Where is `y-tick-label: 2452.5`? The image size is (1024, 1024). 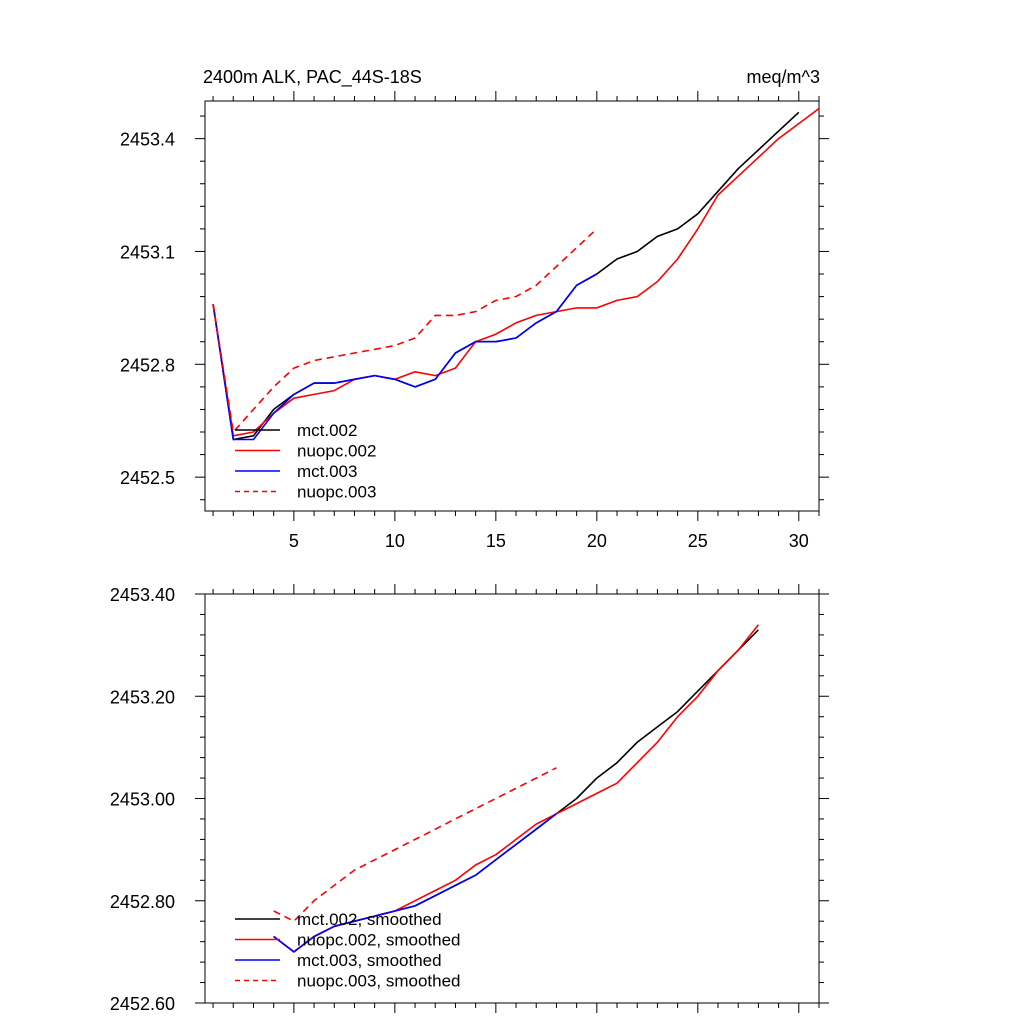 y-tick-label: 2452.5 is located at coordinates (147, 478).